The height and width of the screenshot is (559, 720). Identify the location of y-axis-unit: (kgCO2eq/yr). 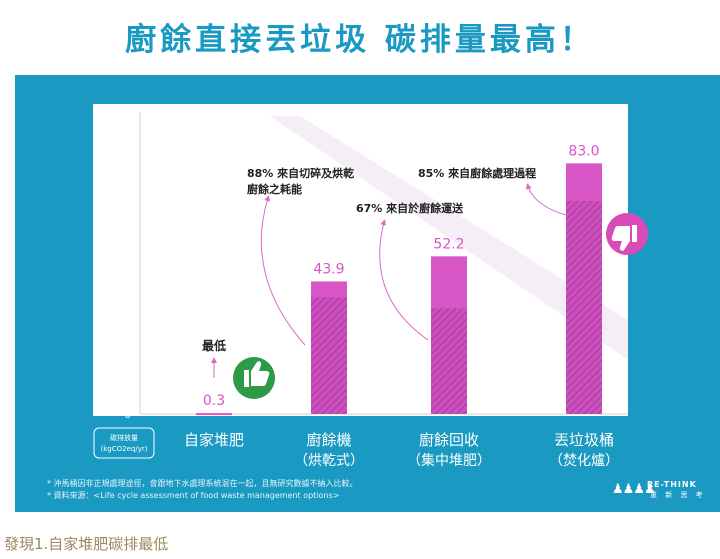
(124, 449).